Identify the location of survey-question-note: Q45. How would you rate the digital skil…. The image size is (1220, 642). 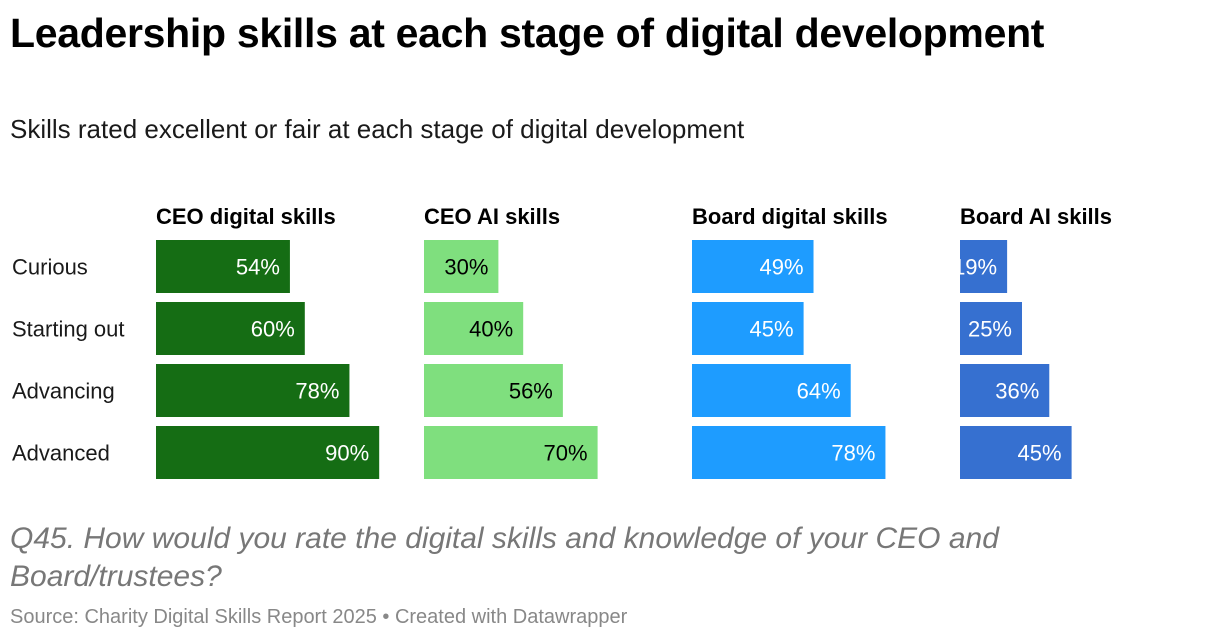
(504, 557).